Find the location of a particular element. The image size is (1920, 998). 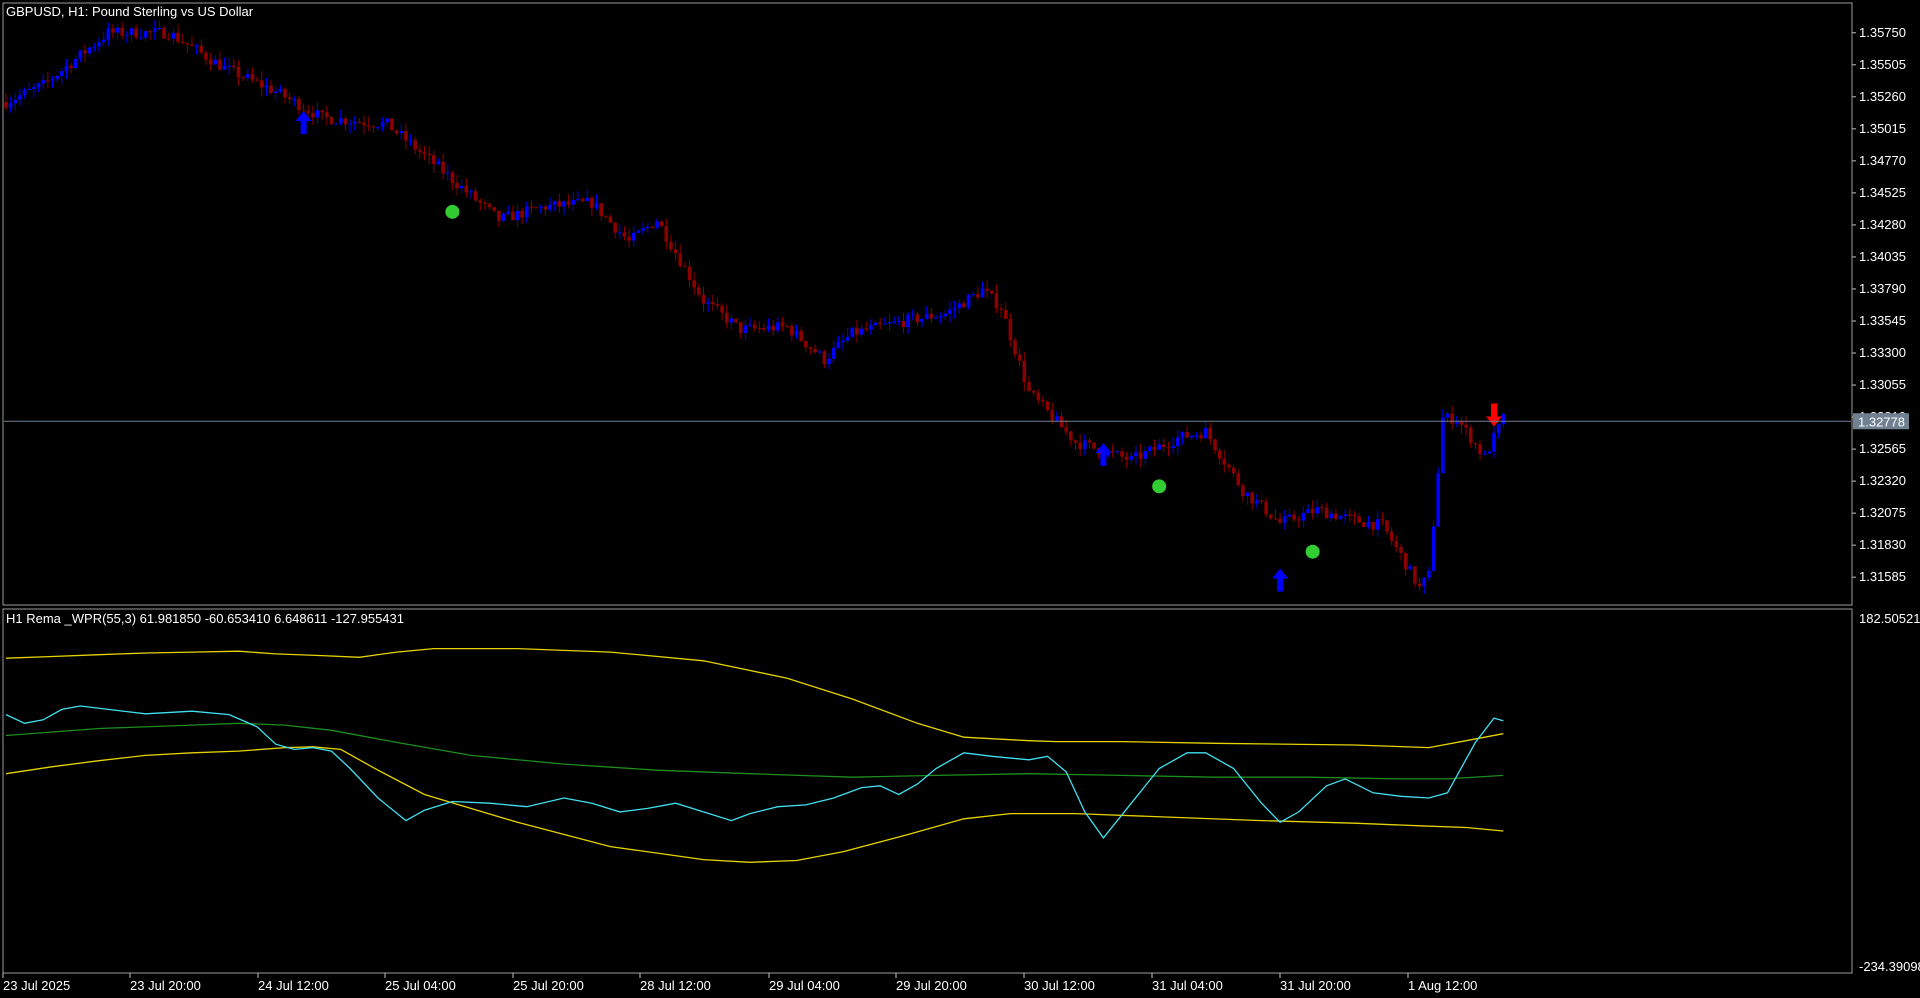

time-tick-label: 31 Jul 04:00 is located at coordinates (1187, 985).